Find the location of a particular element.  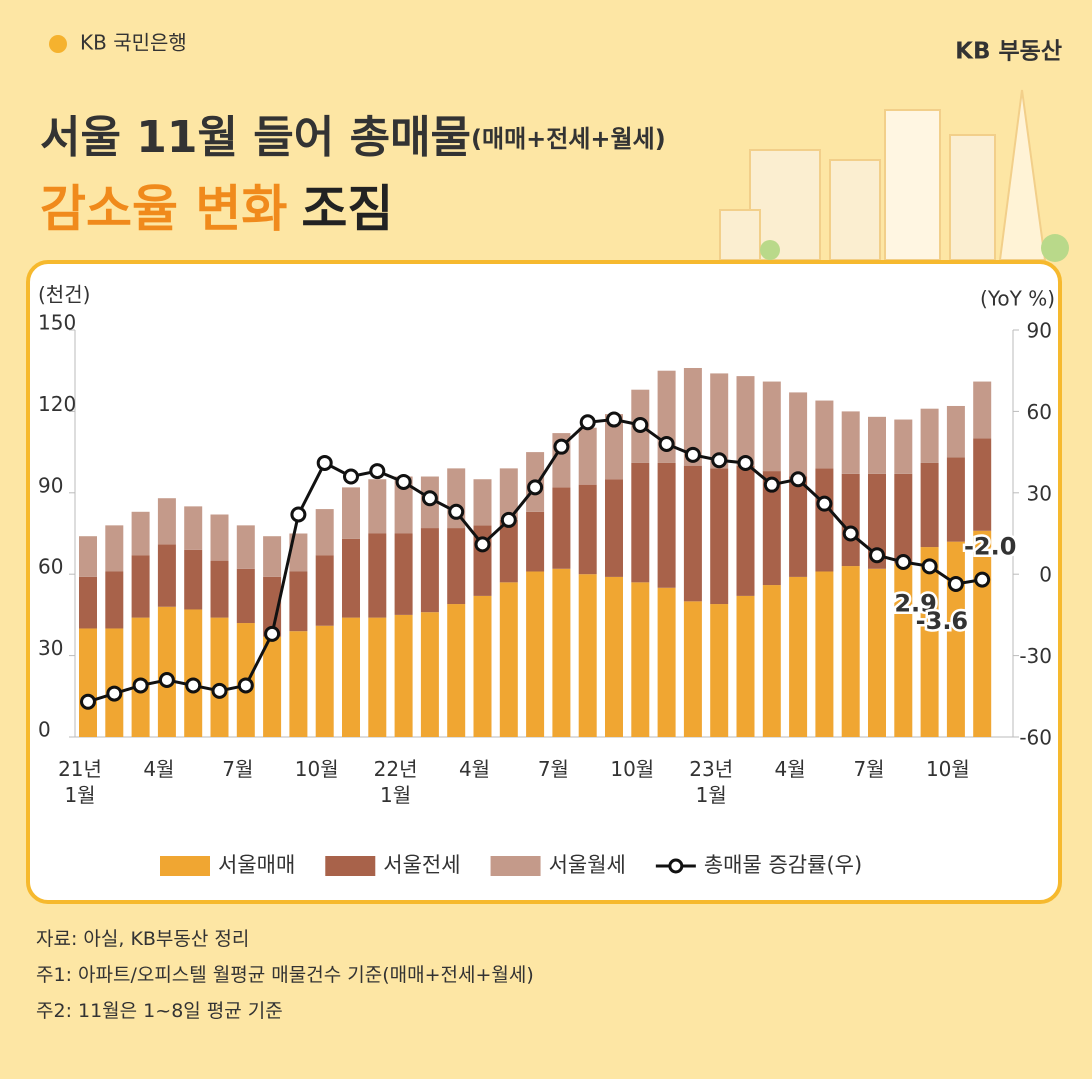

y2-tick-label: 60 is located at coordinates (1039, 412).